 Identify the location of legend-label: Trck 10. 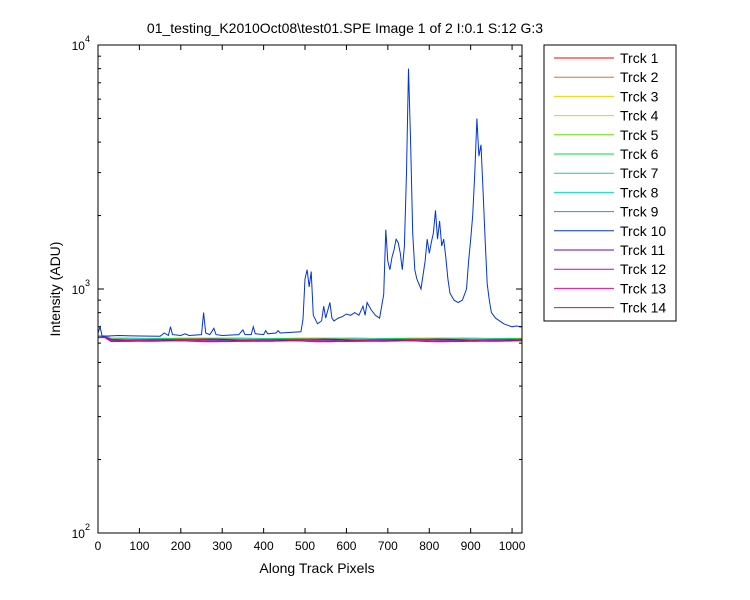
(643, 231).